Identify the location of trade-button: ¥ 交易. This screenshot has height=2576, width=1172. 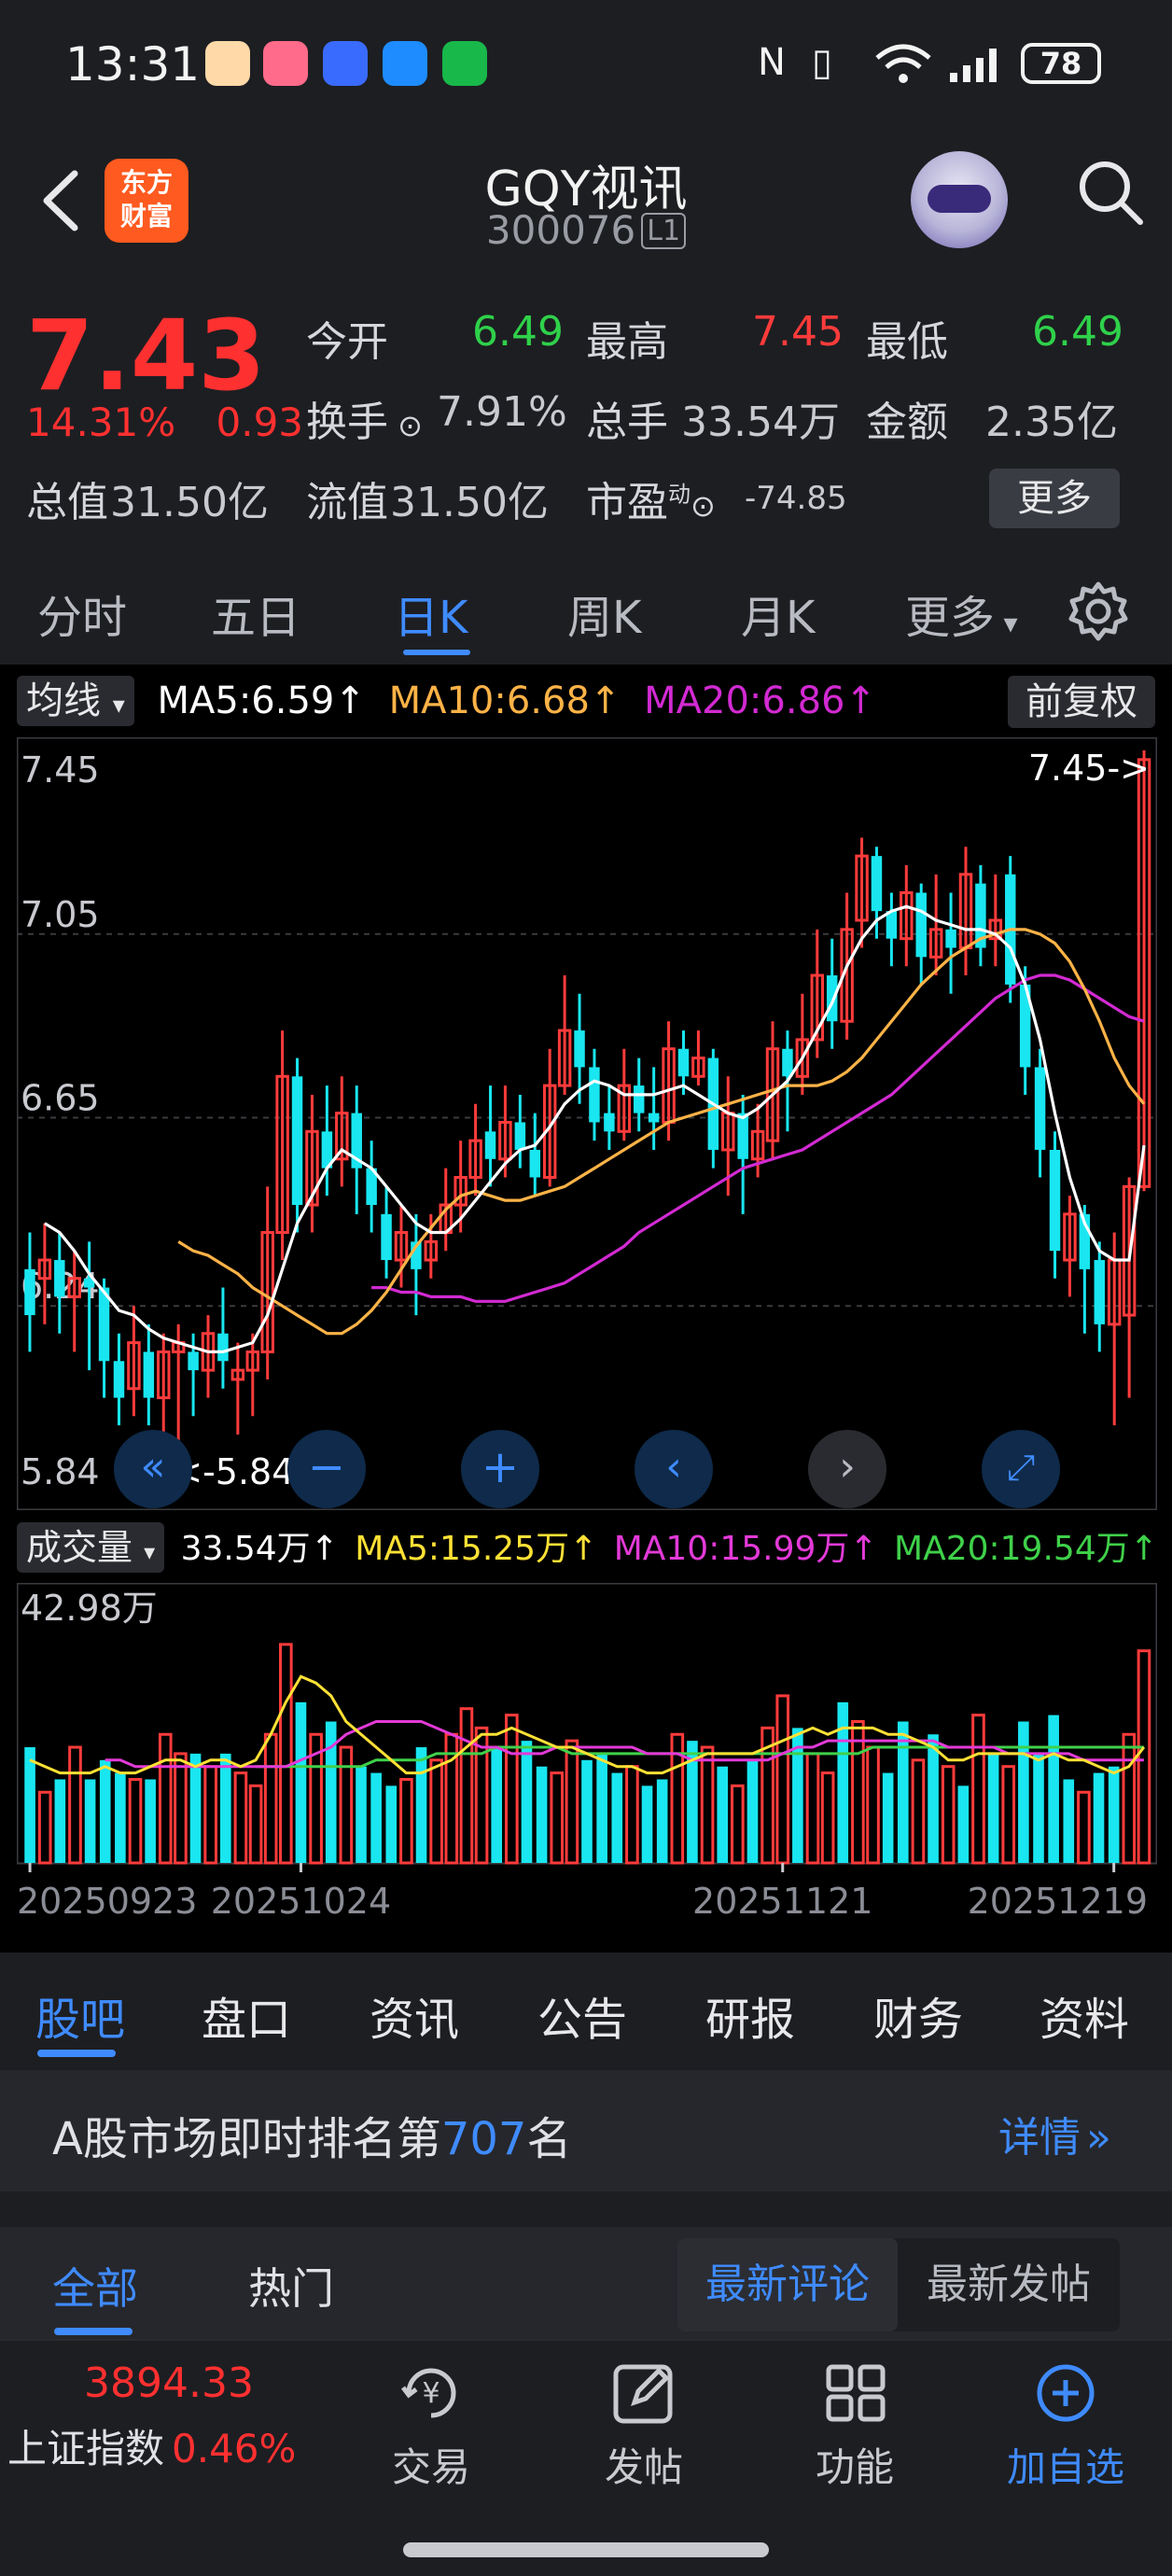
(431, 2426).